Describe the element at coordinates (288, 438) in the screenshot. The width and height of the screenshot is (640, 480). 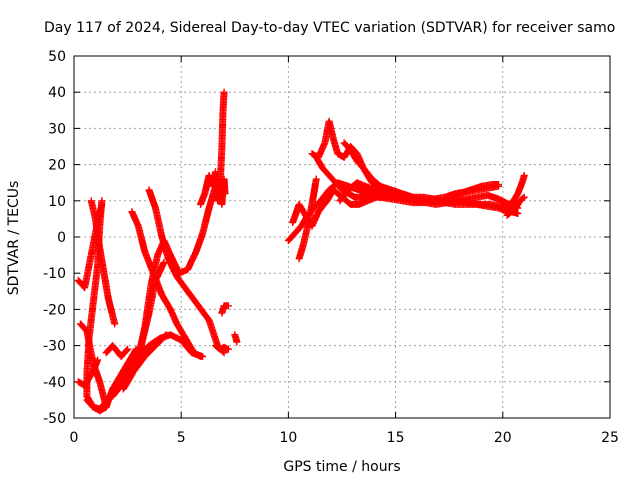
I see `x-tick-label: 10` at that location.